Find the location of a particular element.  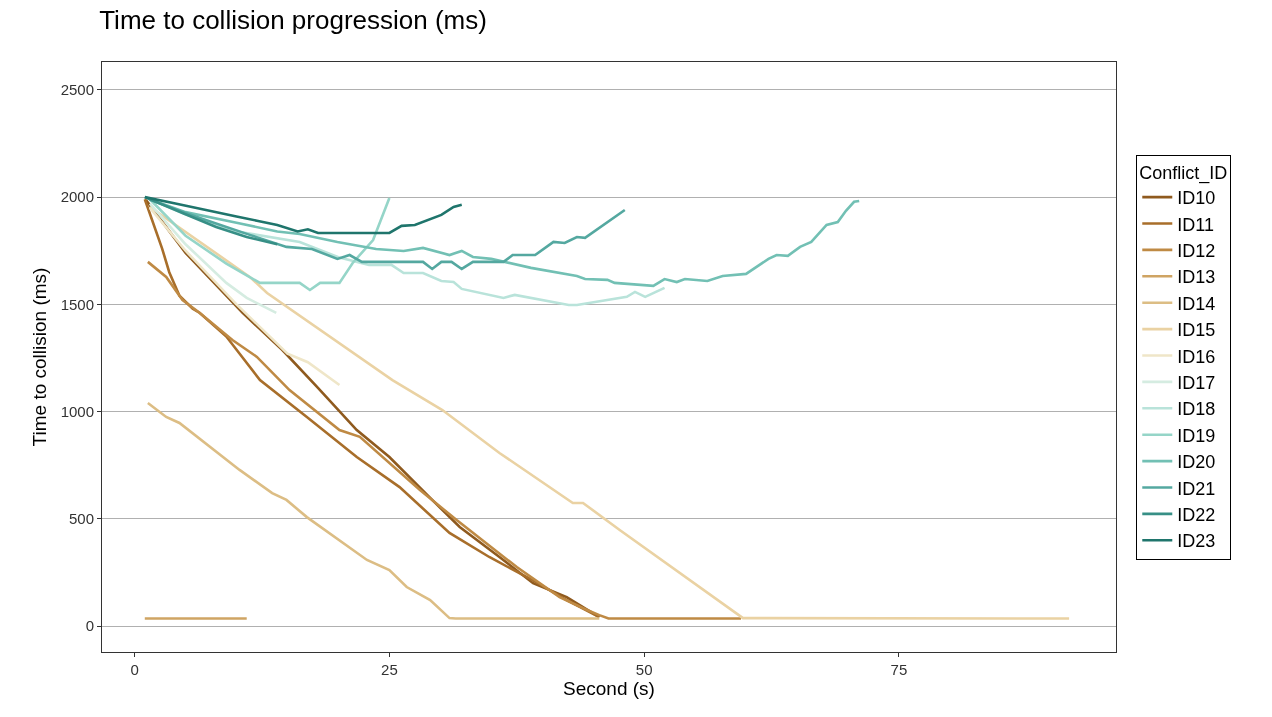

legend-label: ID16 is located at coordinates (1196, 356).